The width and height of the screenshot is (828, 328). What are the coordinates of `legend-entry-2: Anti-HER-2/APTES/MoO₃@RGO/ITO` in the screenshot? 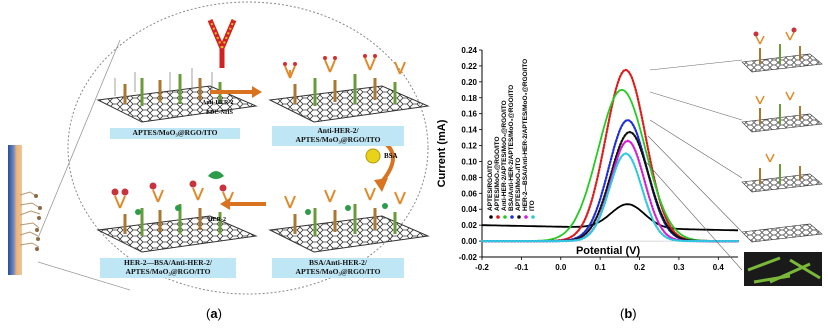 It's located at (504, 155).